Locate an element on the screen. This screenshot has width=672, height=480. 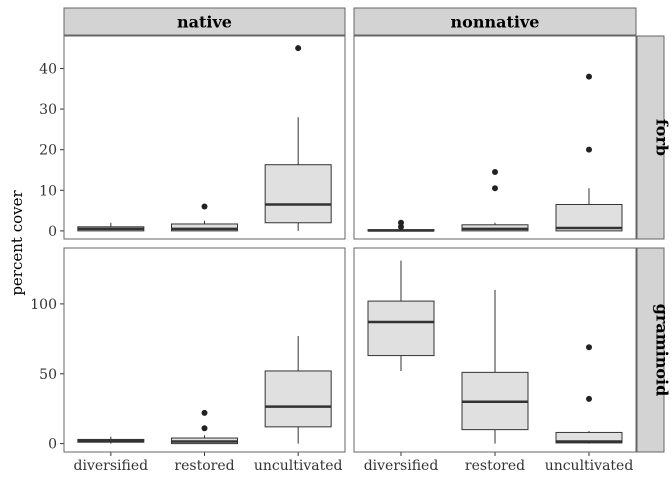
column-strip-native is located at coordinates (204, 21).